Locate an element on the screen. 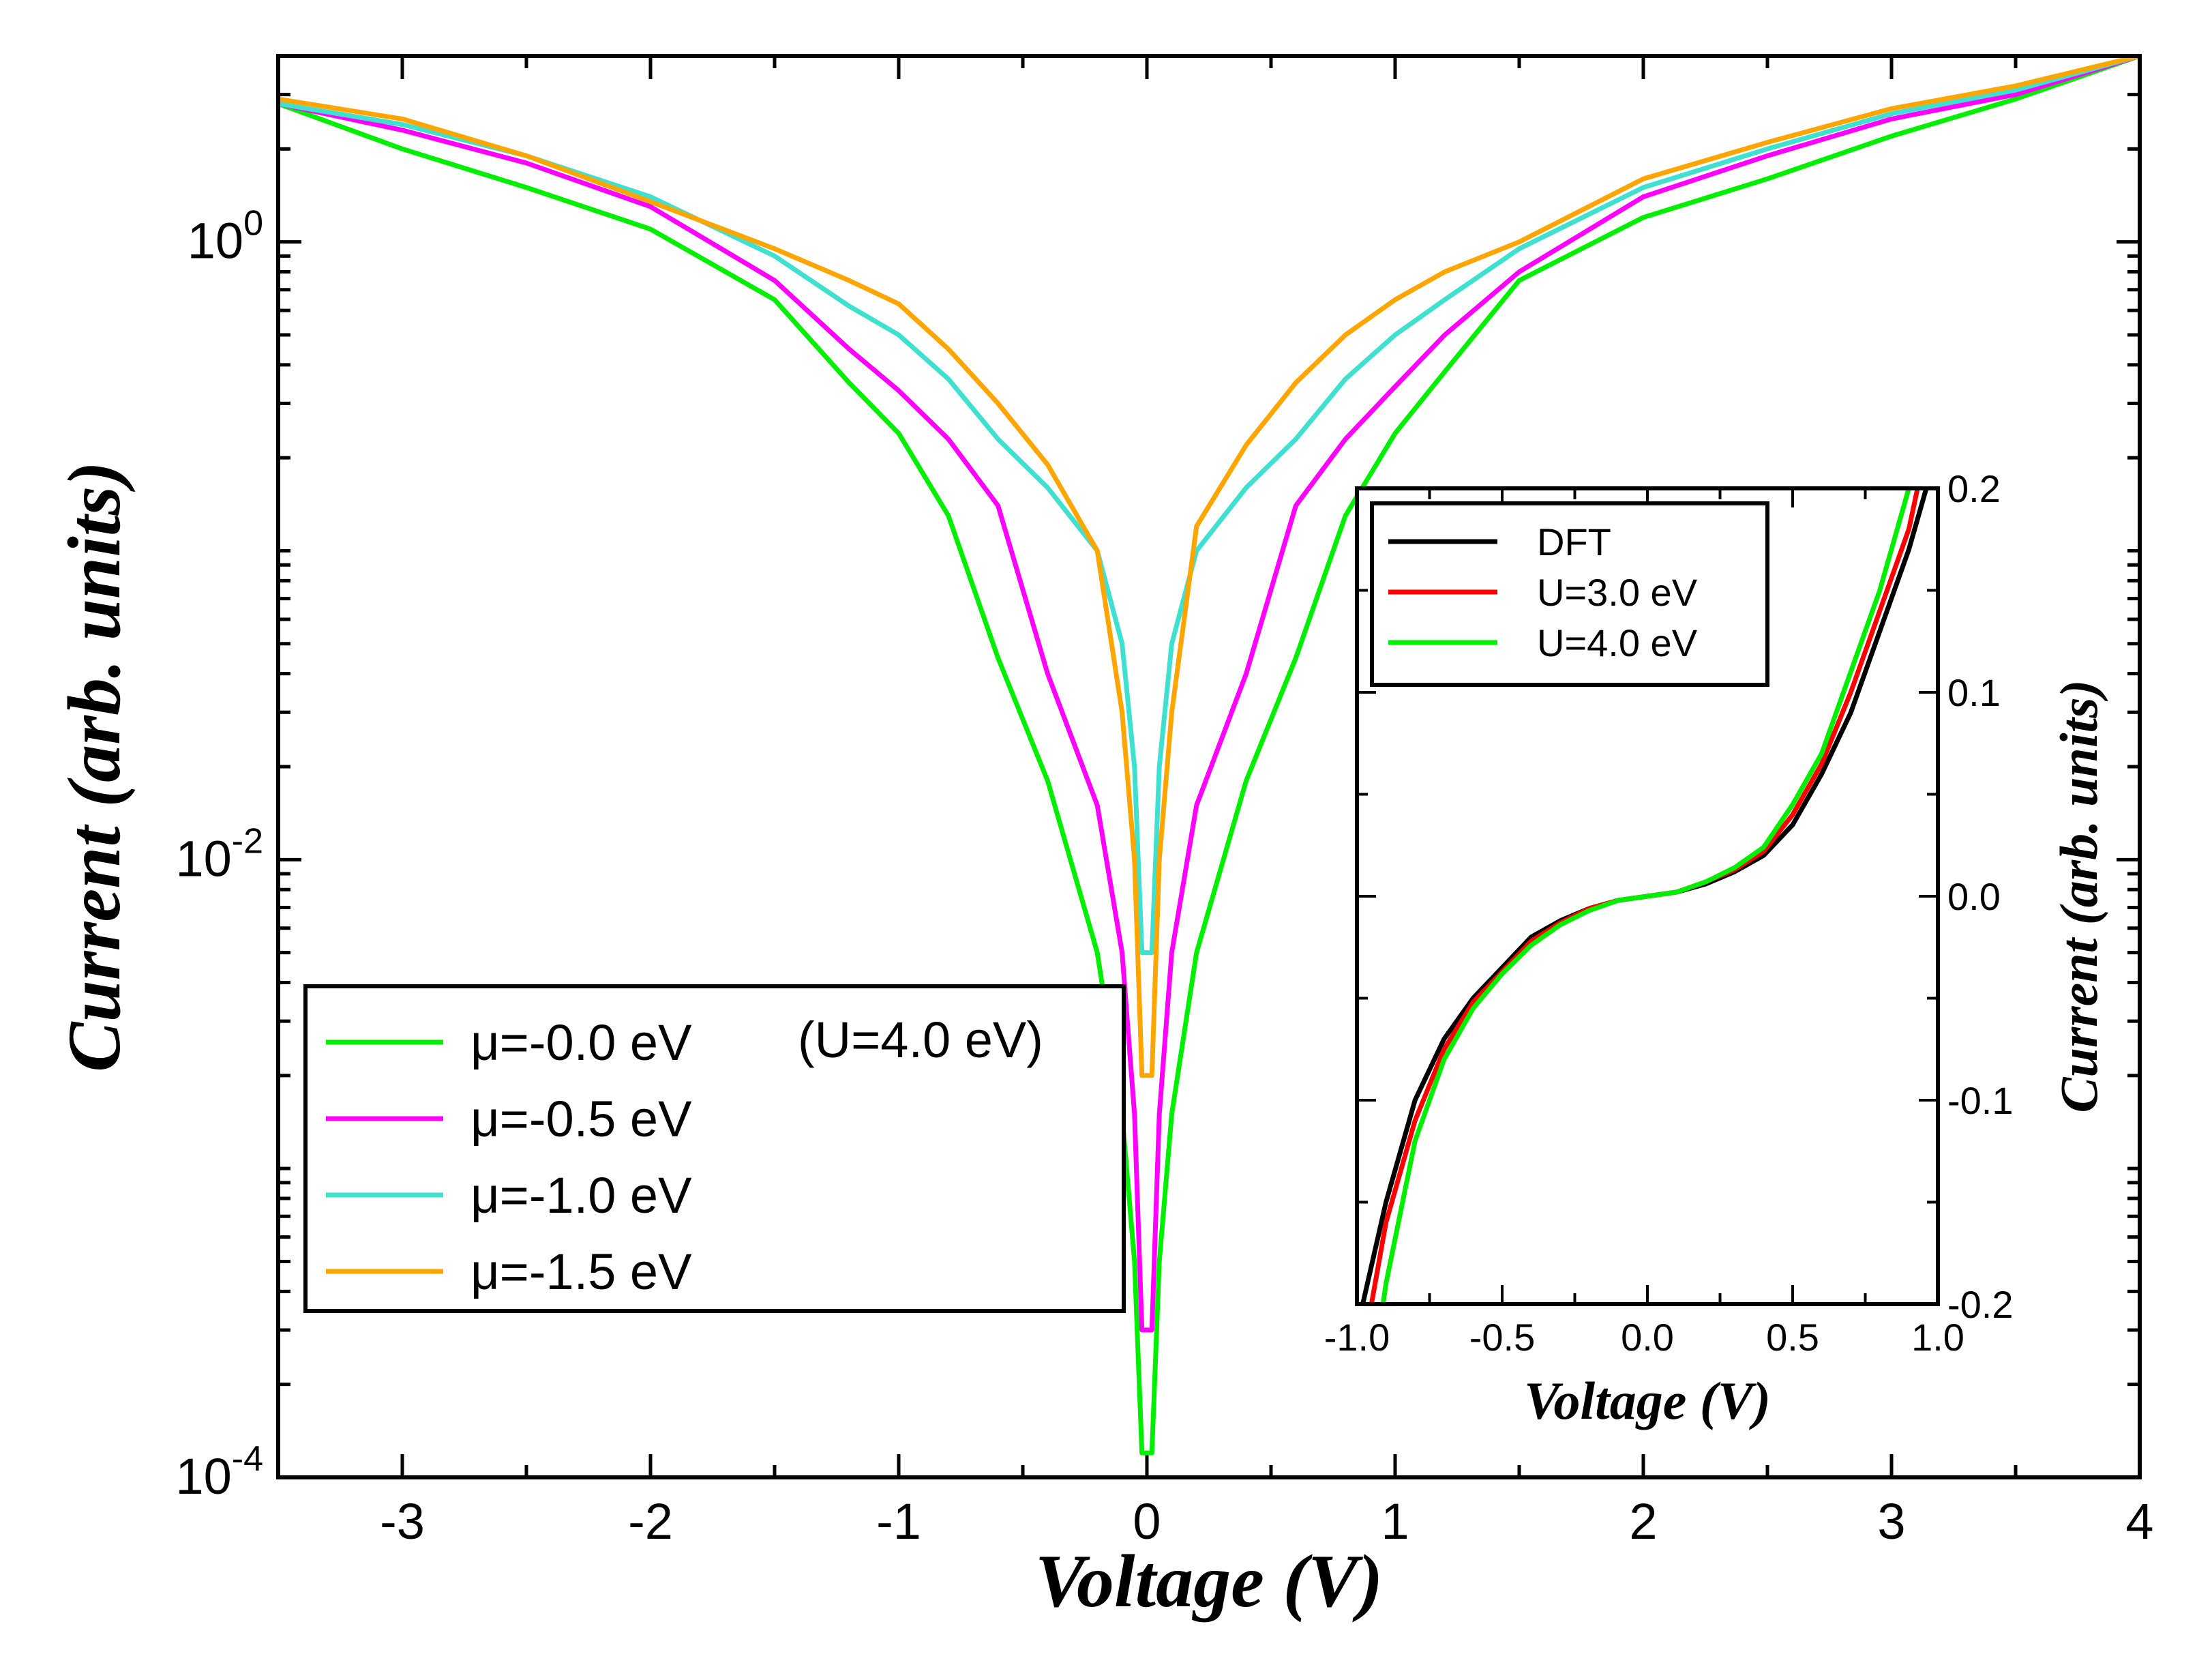 The height and width of the screenshot is (1667, 2212). main-legend-label: μ=-0.5 eV is located at coordinates (581, 1119).